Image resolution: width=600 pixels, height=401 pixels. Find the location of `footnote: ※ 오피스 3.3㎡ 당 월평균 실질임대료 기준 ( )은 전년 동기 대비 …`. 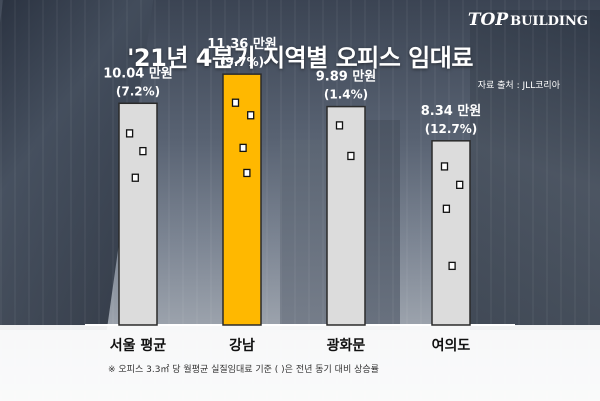

footnote: ※ 오피스 3.3㎡ 당 월평균 실질임대료 기준 ( )은 전년 동기 대비 … is located at coordinates (243, 370).